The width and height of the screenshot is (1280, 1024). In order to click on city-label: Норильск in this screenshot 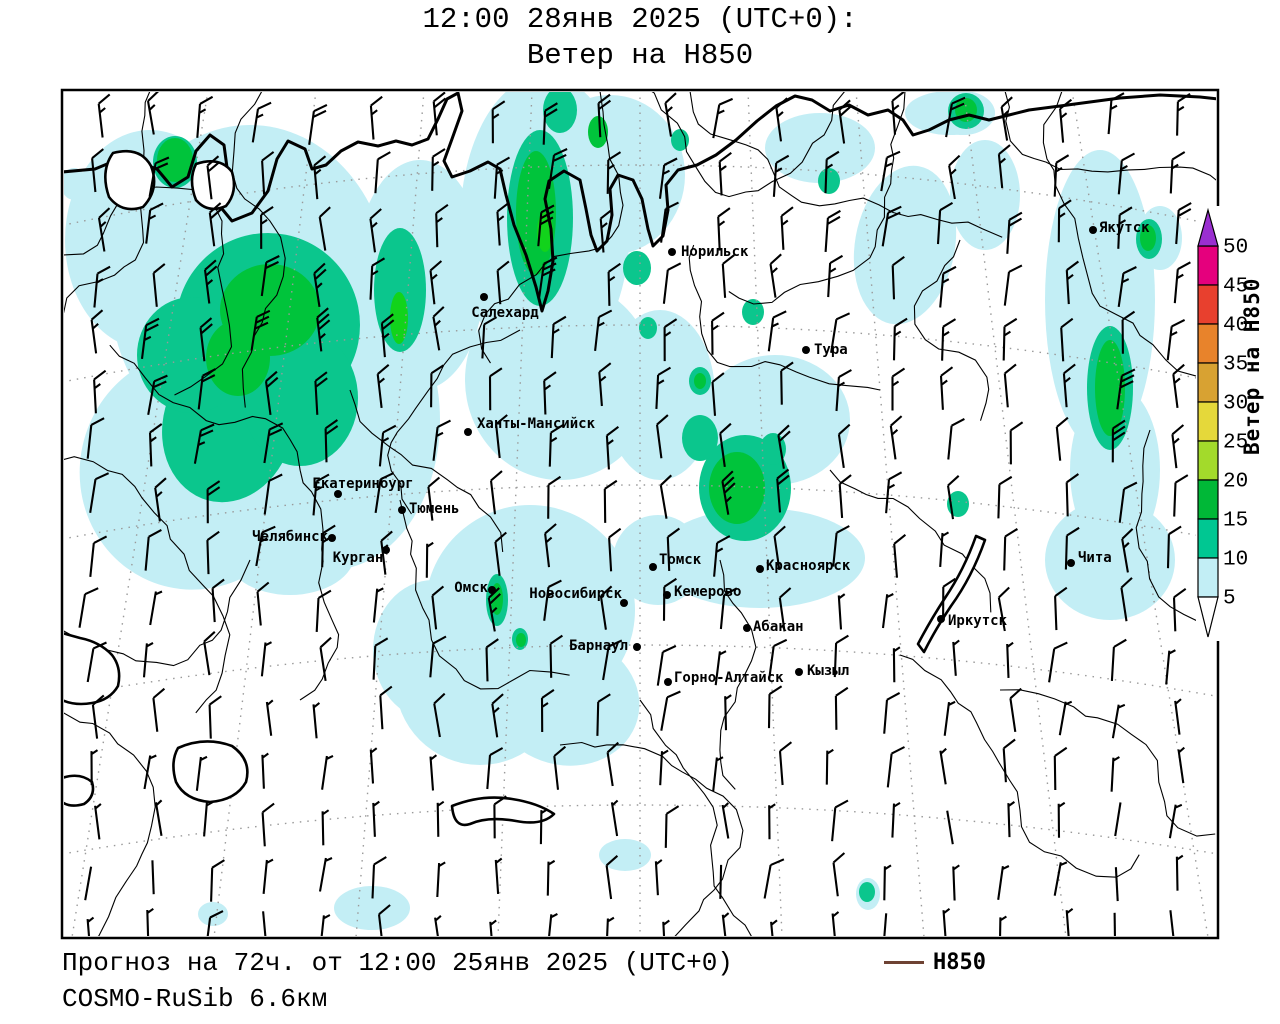, I will do `click(715, 252)`.